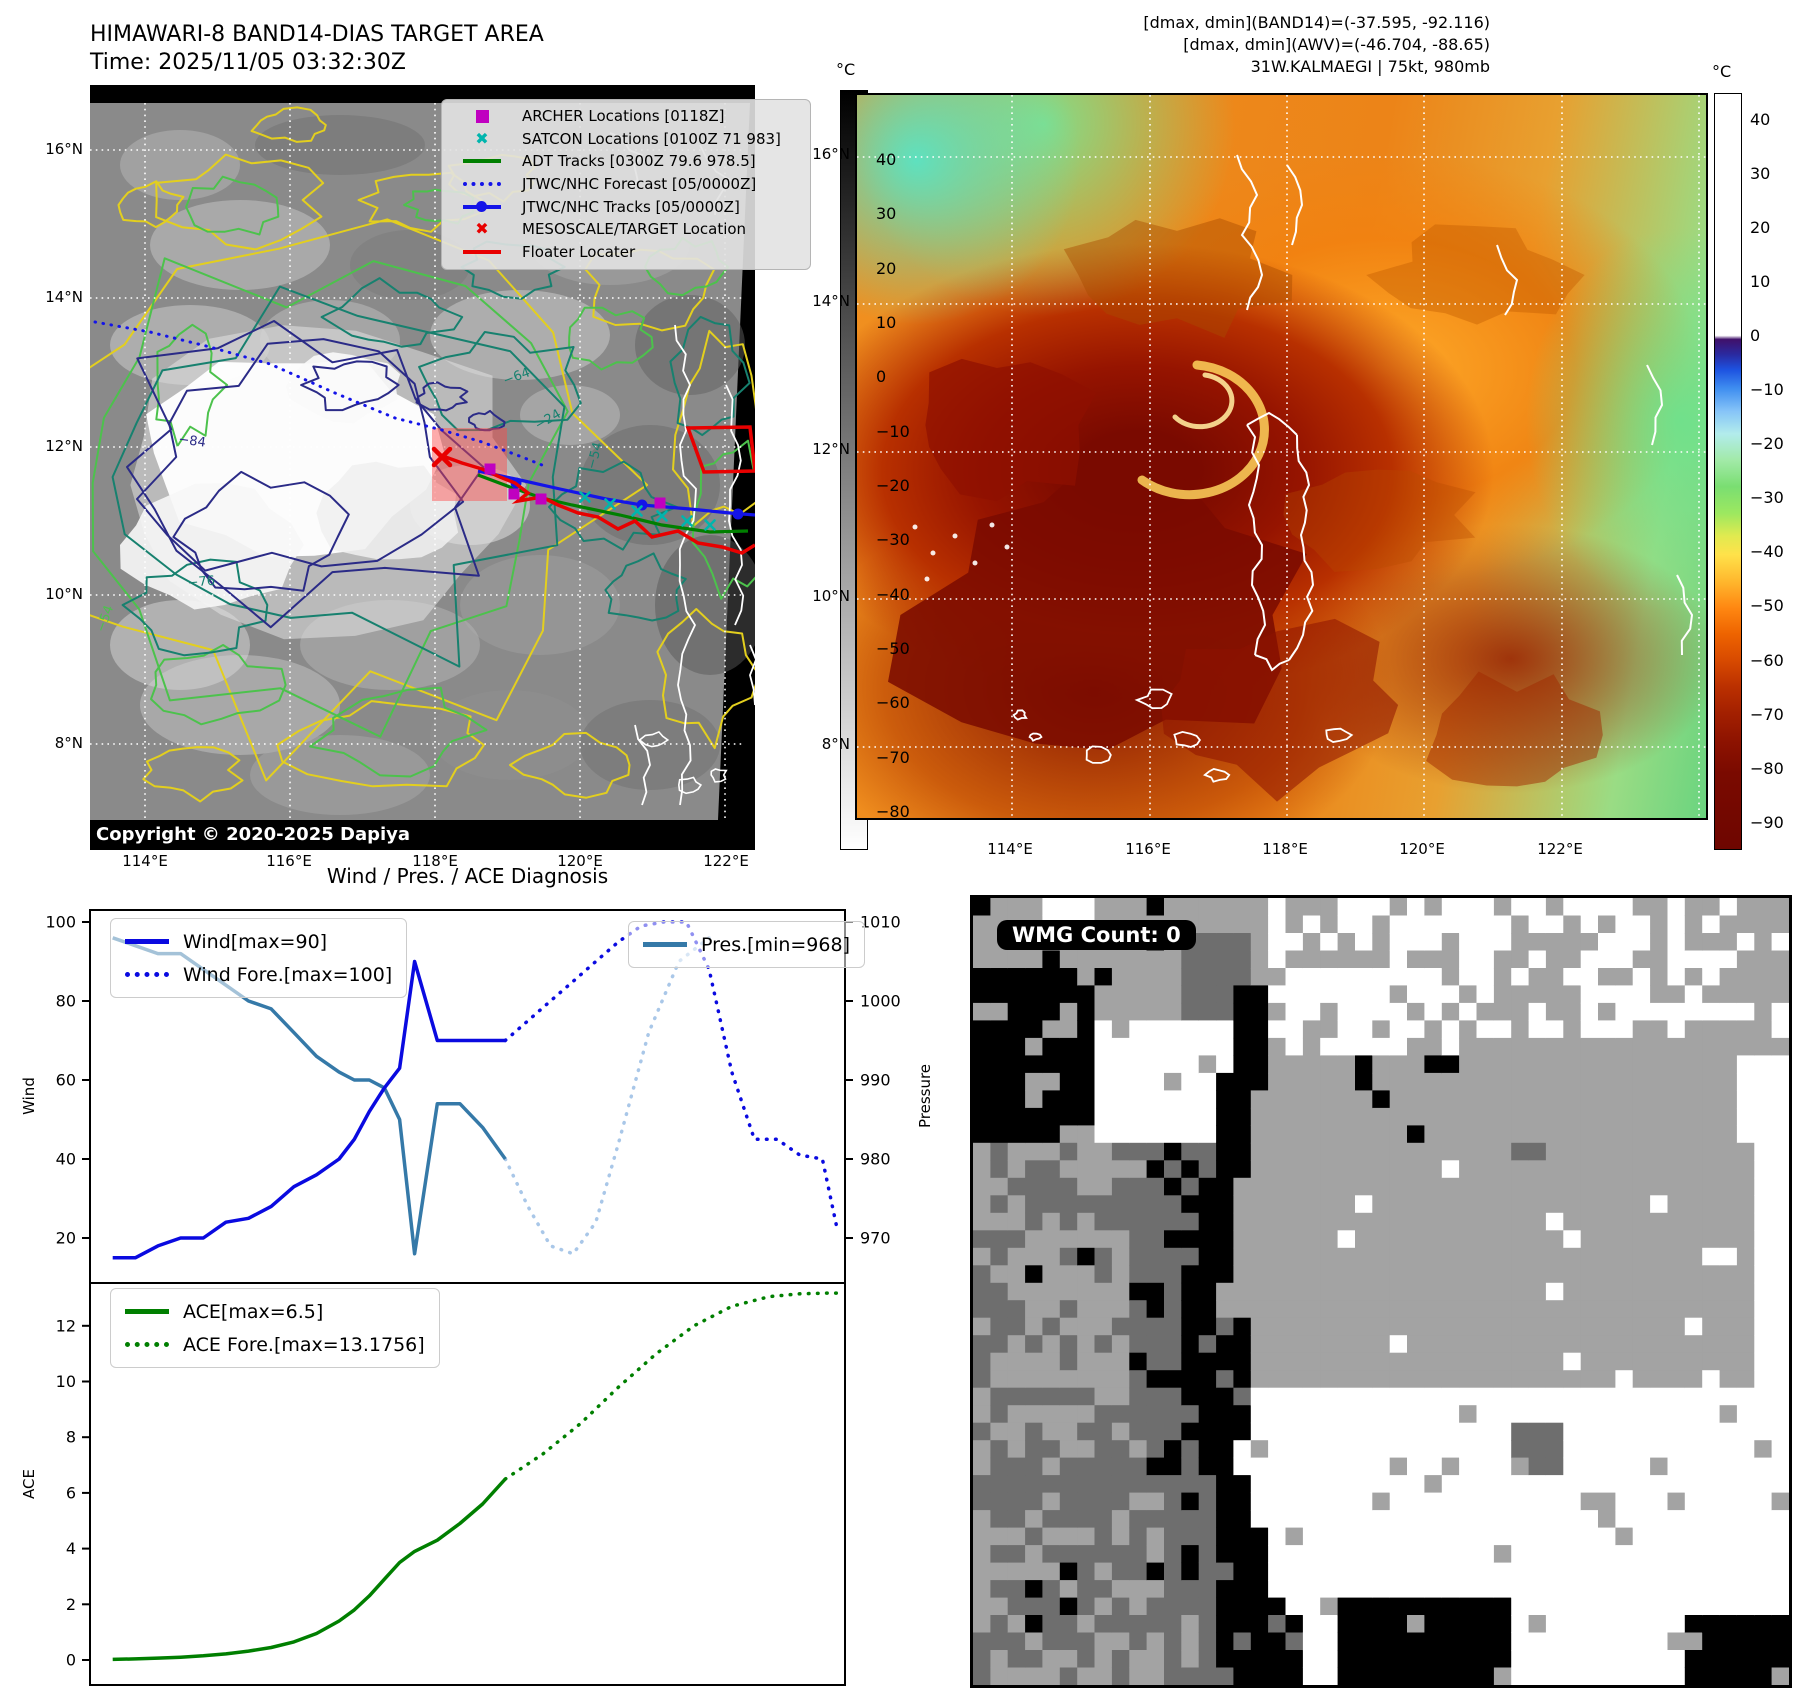  Describe the element at coordinates (886, 322) in the screenshot. I see `band14-colorbar-tick: 10` at that location.